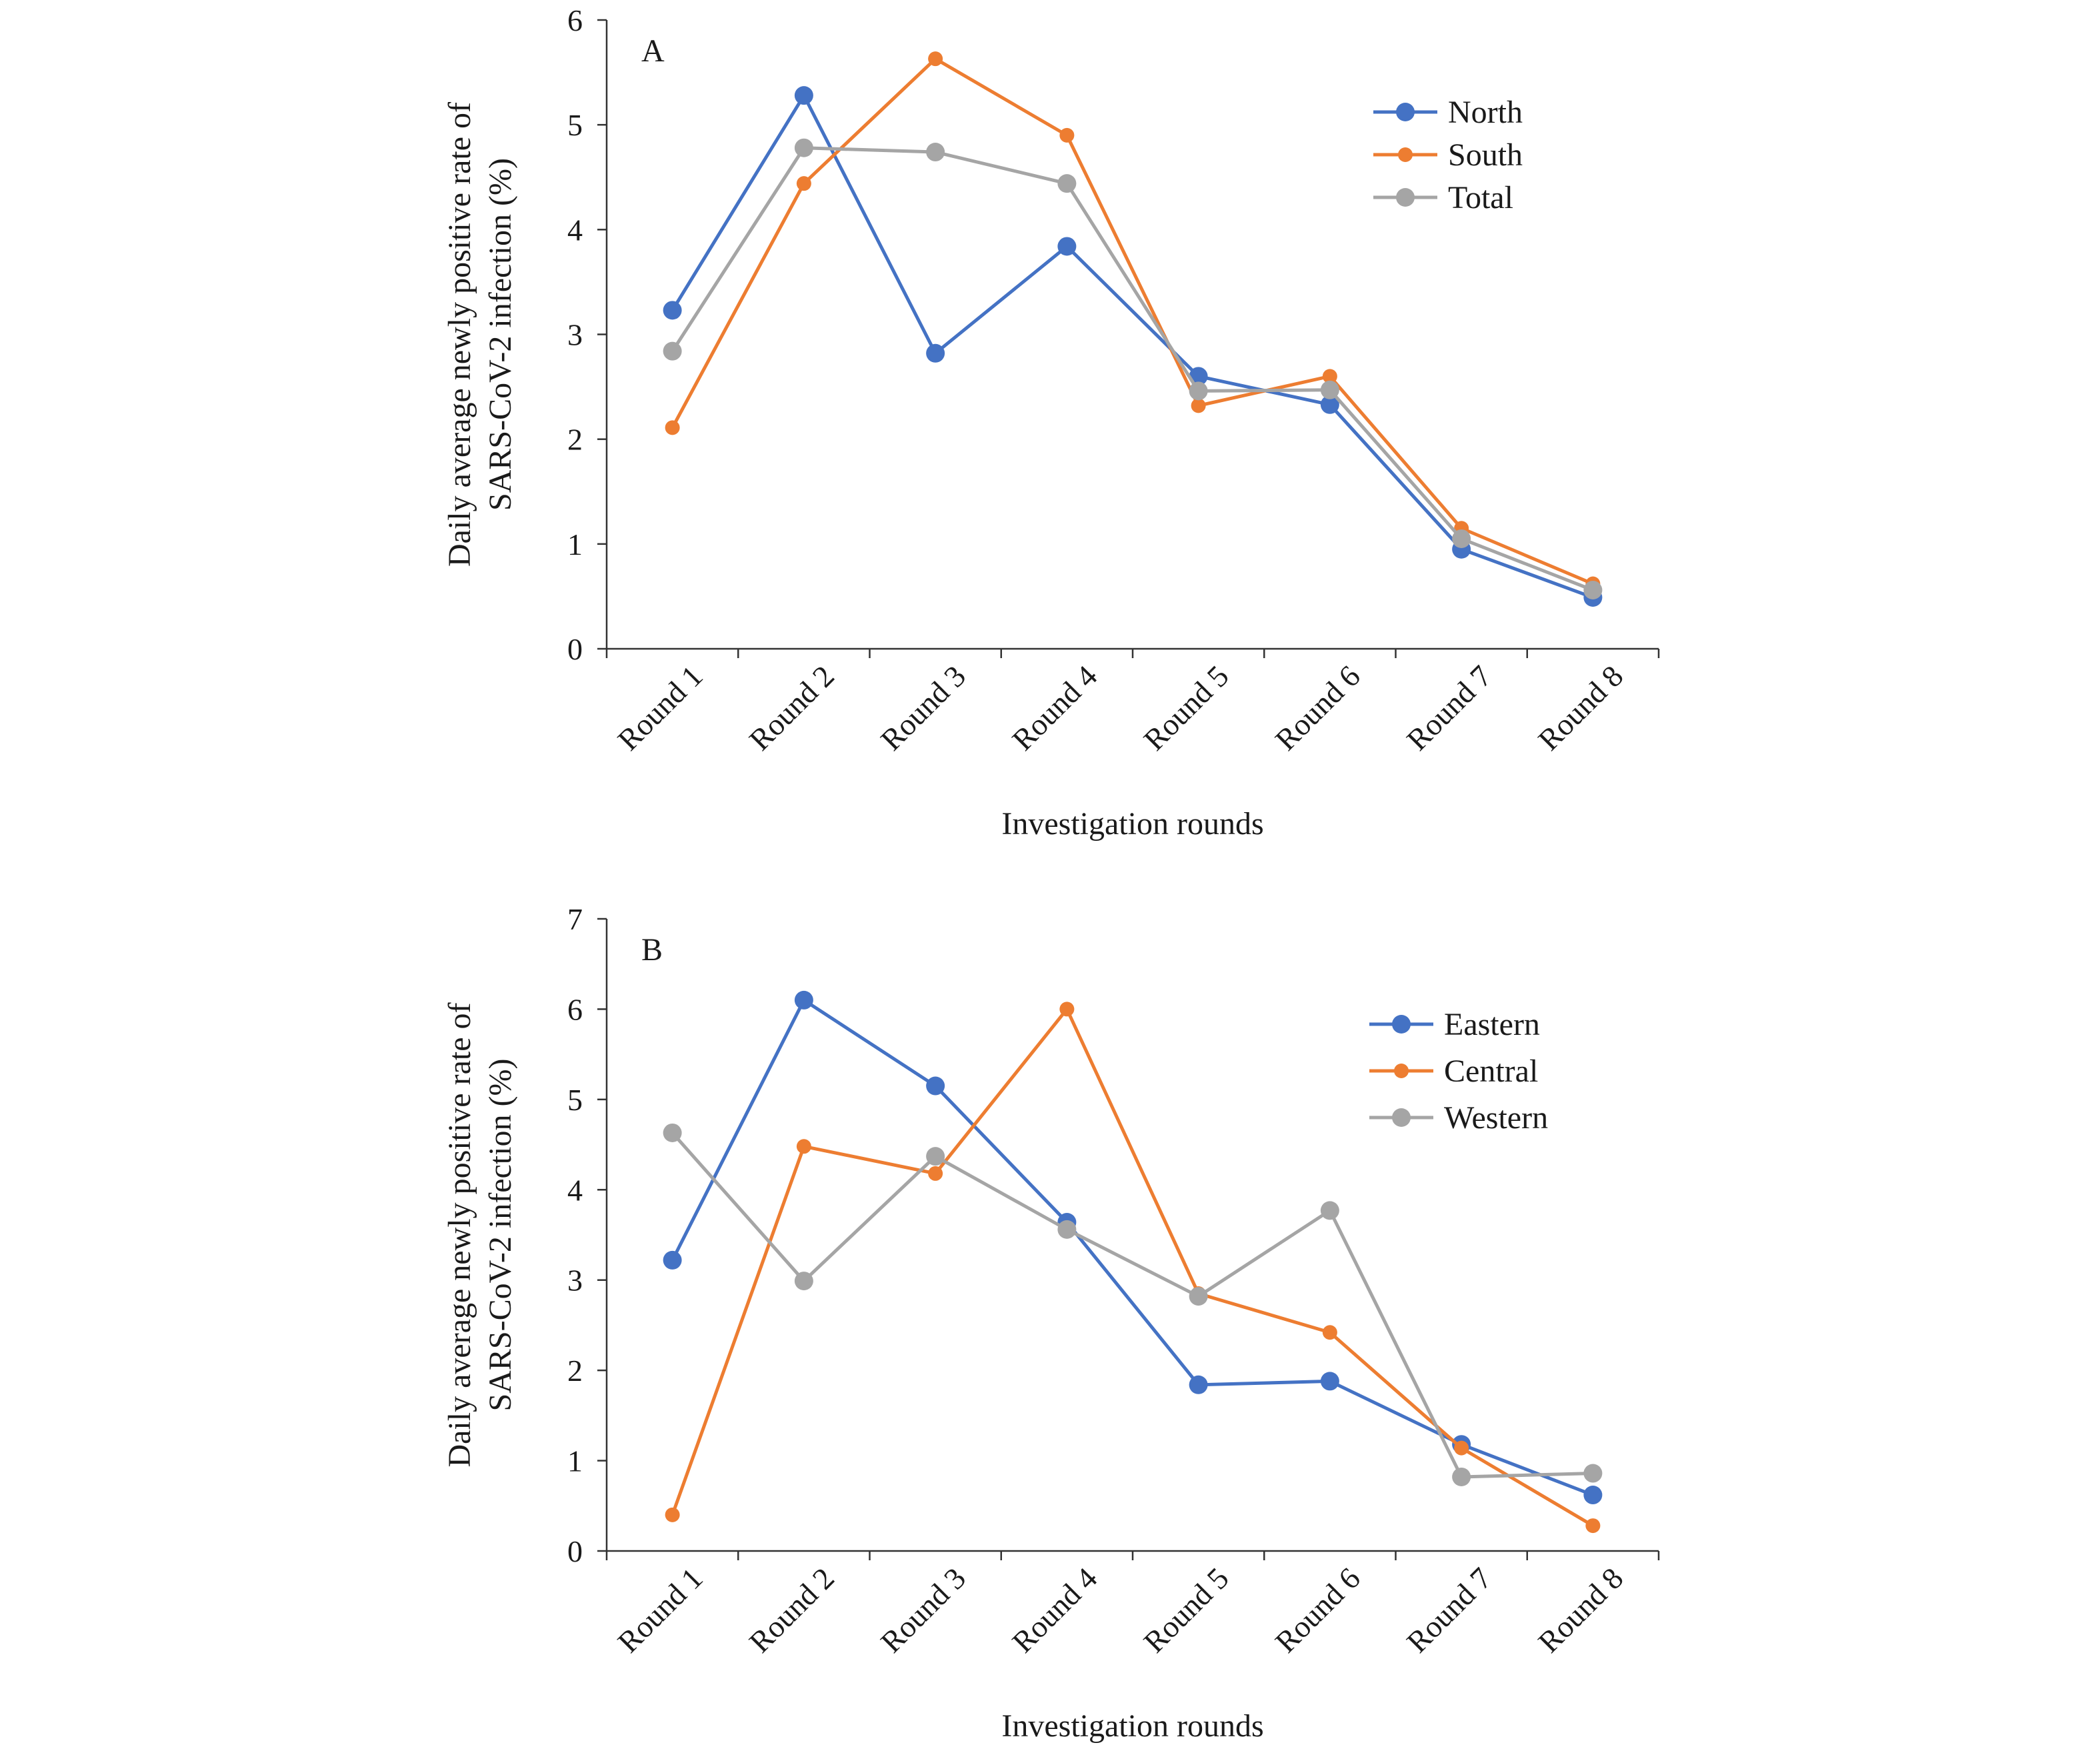 The height and width of the screenshot is (1757, 2100). What do you see at coordinates (1480, 197) in the screenshot?
I see `legend-label-total: Total` at bounding box center [1480, 197].